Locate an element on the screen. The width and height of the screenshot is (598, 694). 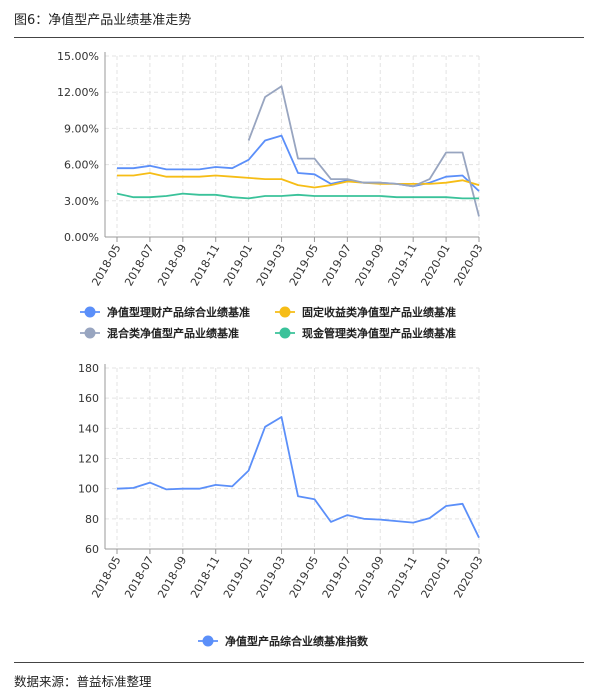
chart2-y-tick-label: 80 is located at coordinates (92, 519).